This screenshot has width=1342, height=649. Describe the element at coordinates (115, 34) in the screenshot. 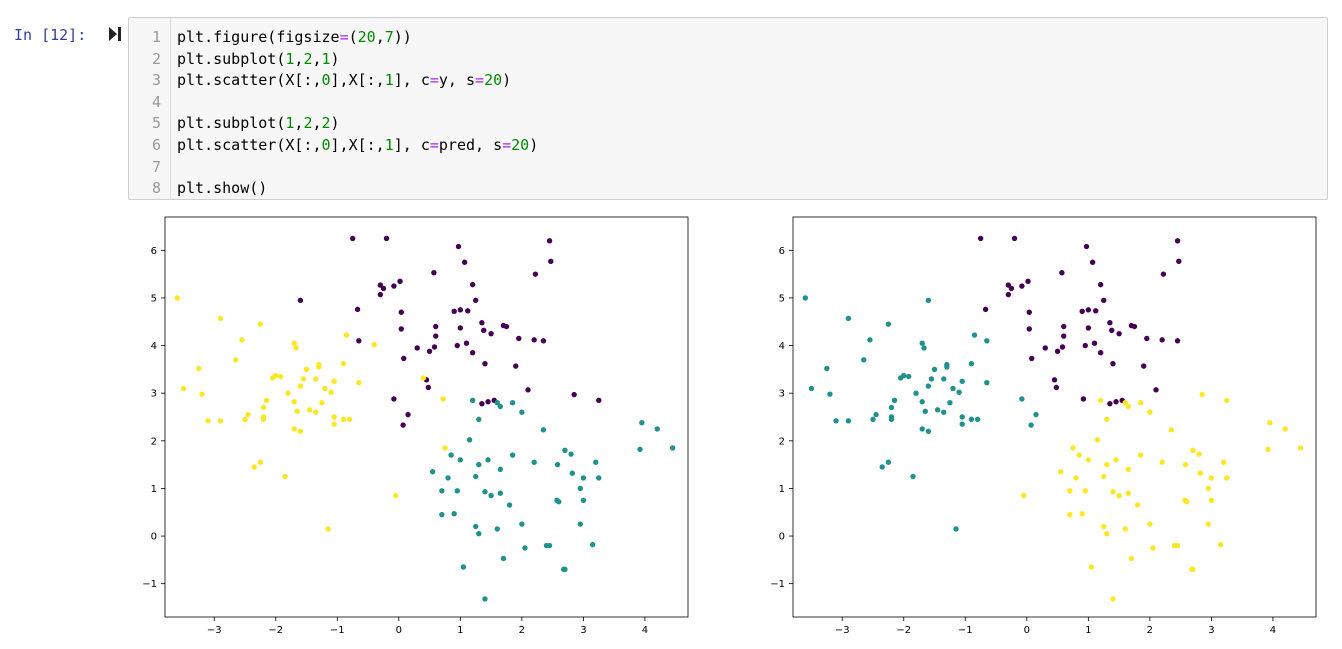

I see `run-cell-button` at that location.